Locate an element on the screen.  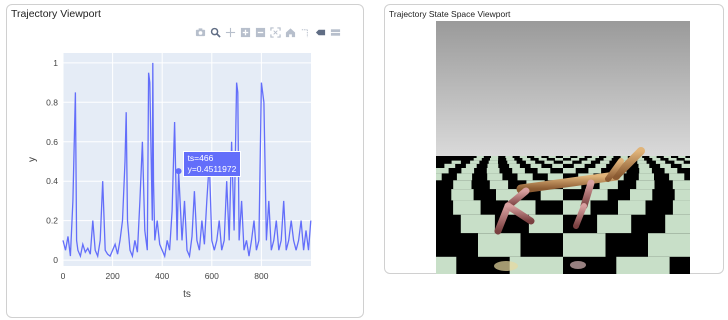
hover-tooltip: ts=466 y=0.4511972 is located at coordinates (212, 164).